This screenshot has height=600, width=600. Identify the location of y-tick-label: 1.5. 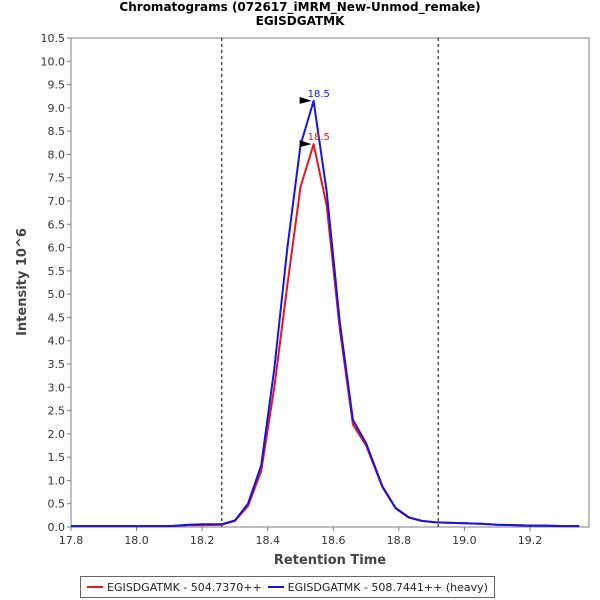
(57, 457).